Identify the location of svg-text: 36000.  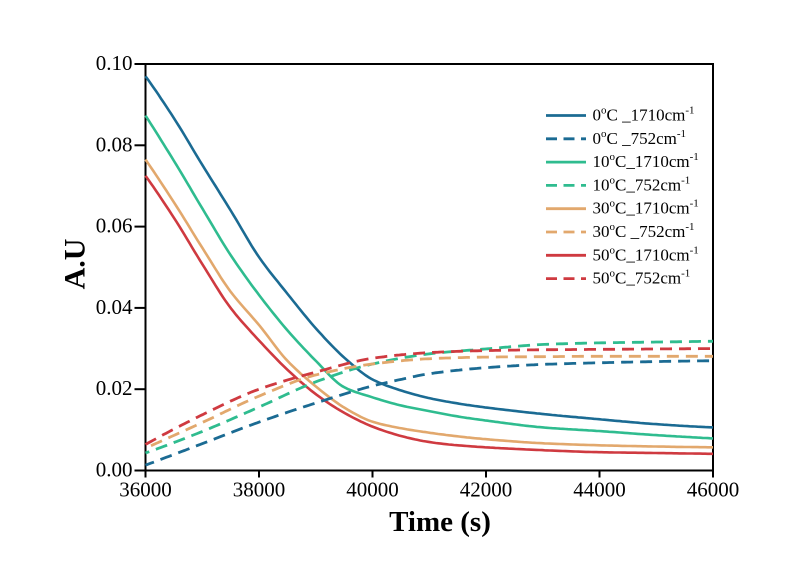
(145, 490).